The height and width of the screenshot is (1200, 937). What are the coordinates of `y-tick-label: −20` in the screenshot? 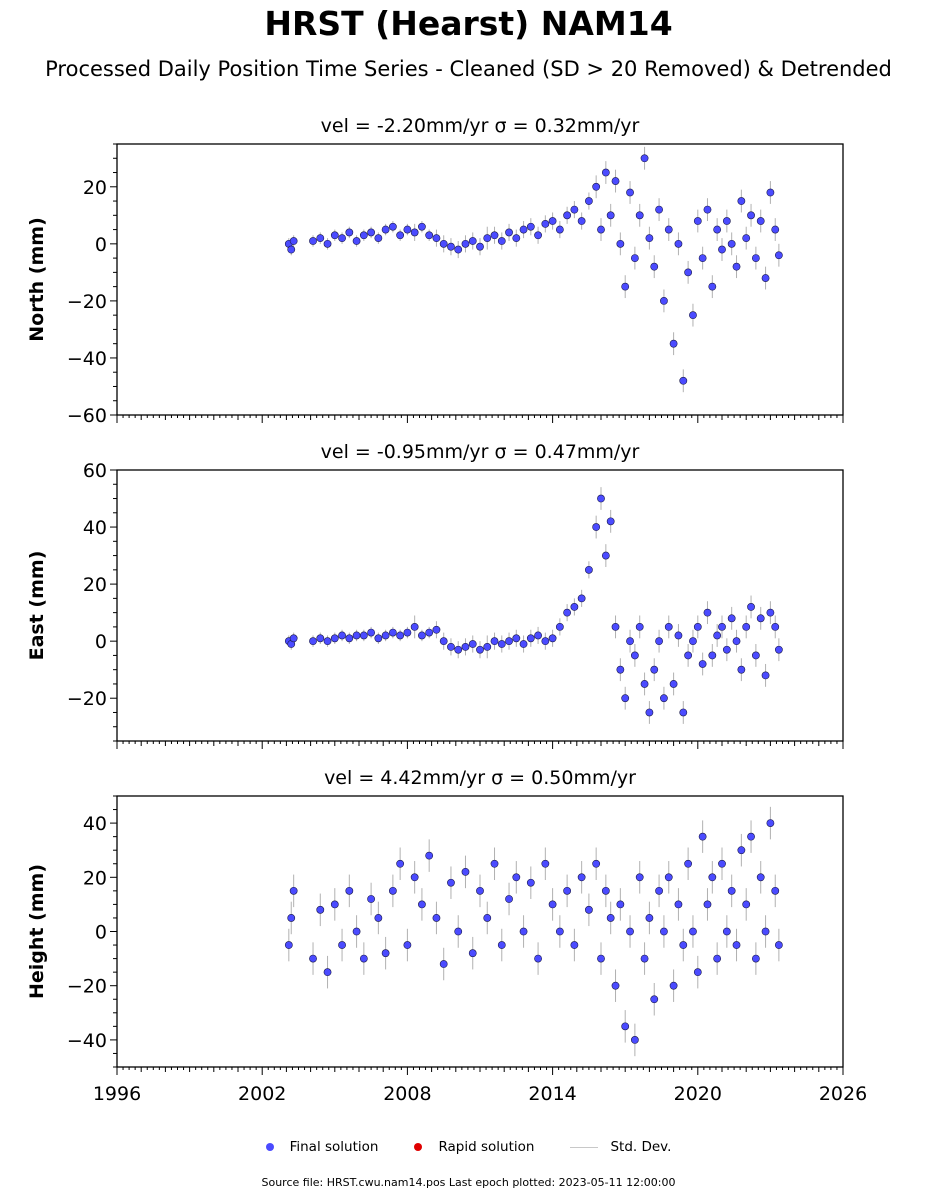 It's located at (87, 302).